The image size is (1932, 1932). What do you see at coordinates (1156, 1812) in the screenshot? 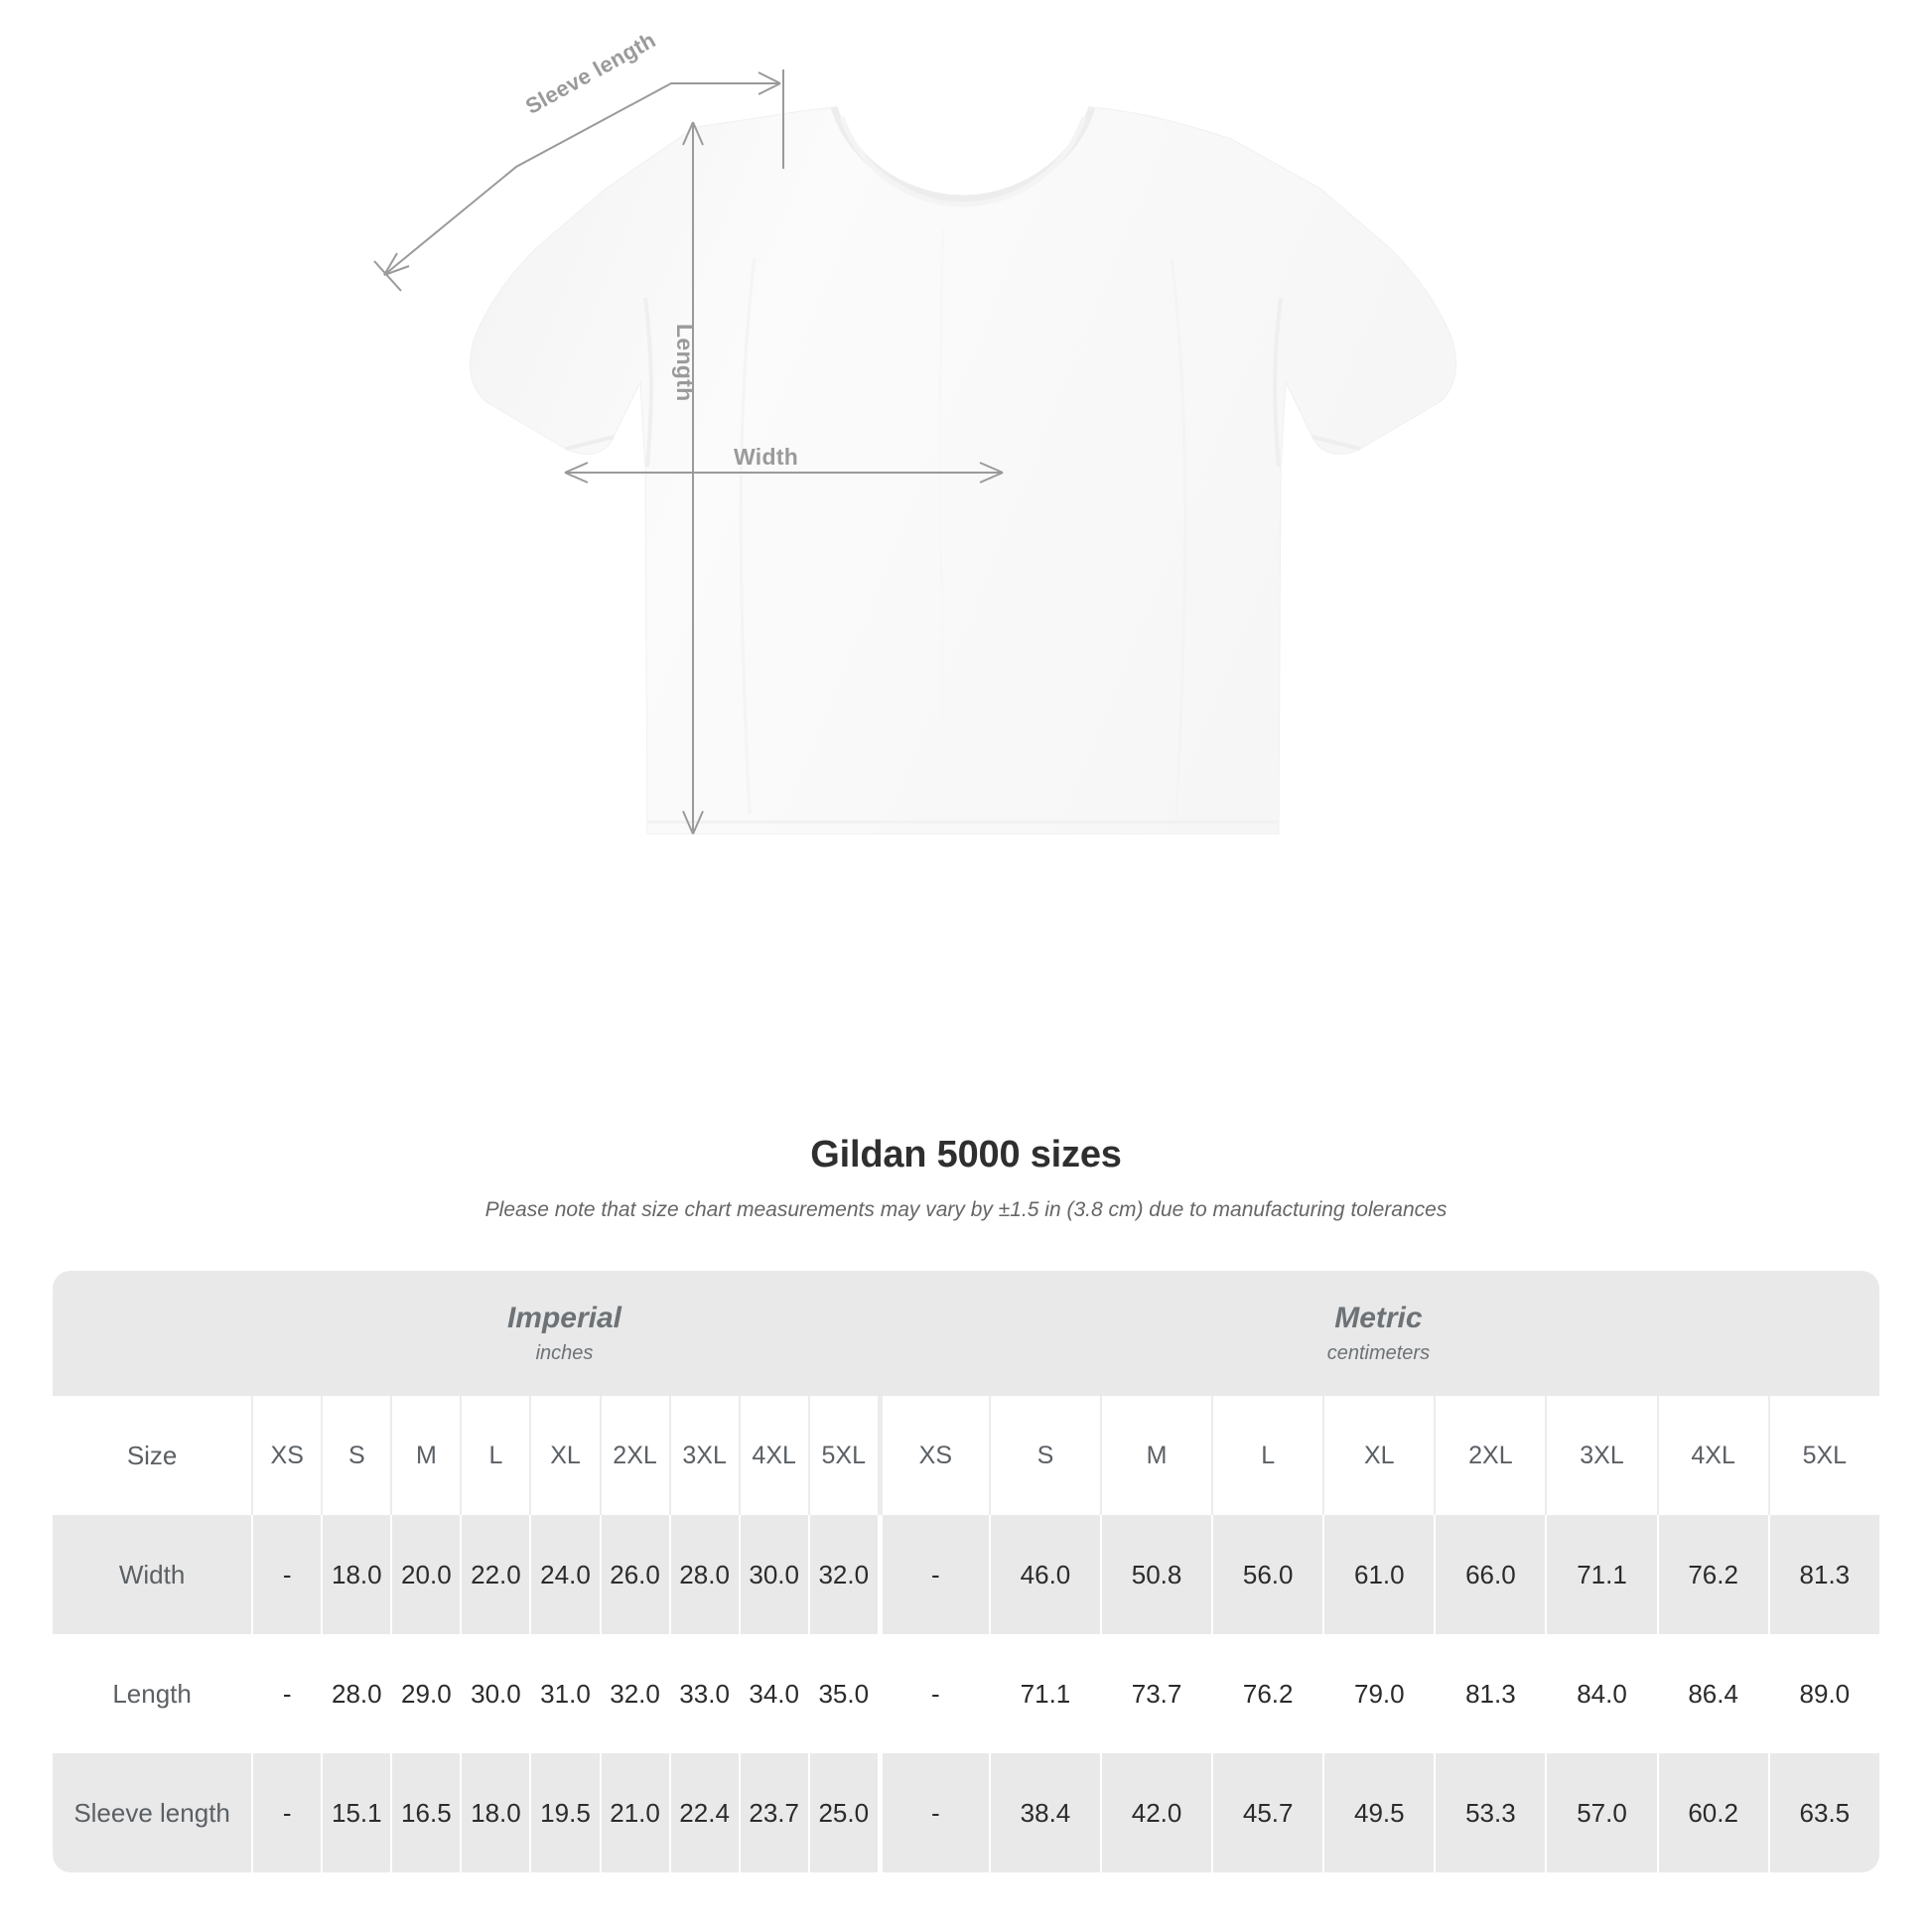
I see `sleeve-metric-m: 42.0` at bounding box center [1156, 1812].